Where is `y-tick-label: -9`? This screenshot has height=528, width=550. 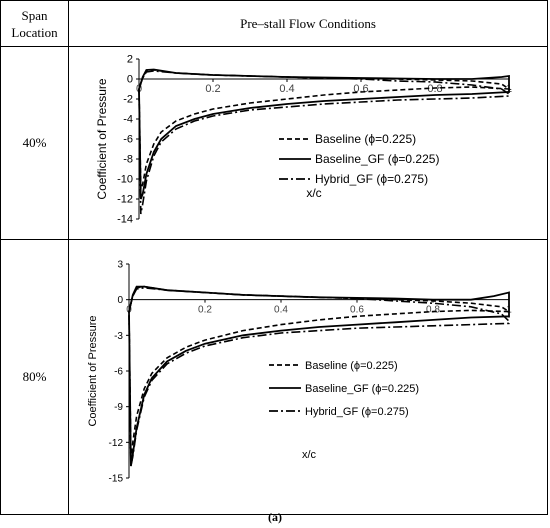 y-tick-label: -9 is located at coordinates (118, 407).